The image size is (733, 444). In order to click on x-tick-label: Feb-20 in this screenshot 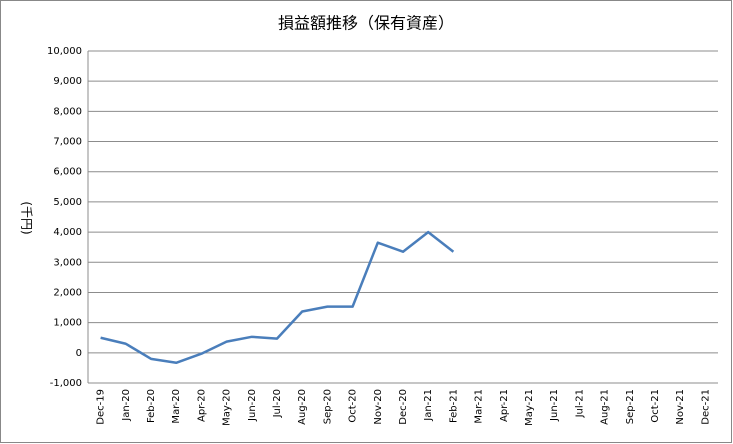, I will do `click(151, 406)`.